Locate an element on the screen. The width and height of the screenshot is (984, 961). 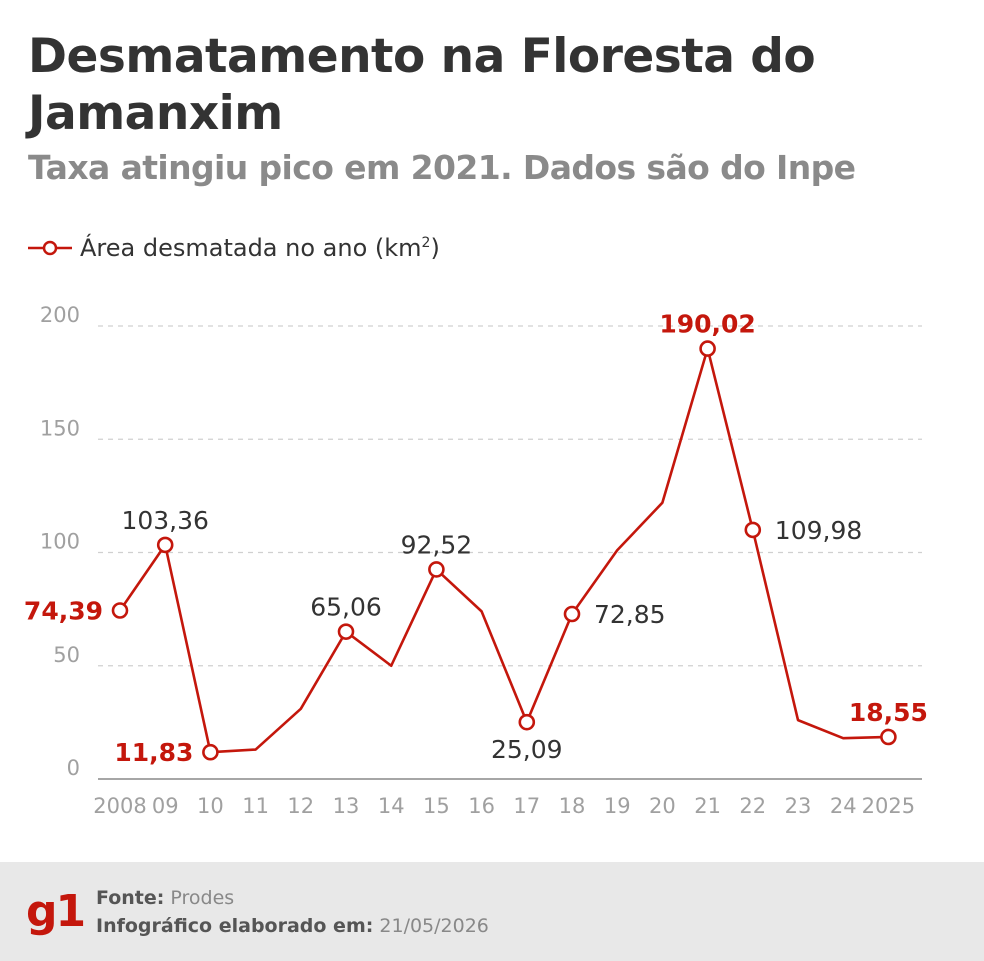
x-tick-label-2016: 16 is located at coordinates (481, 806).